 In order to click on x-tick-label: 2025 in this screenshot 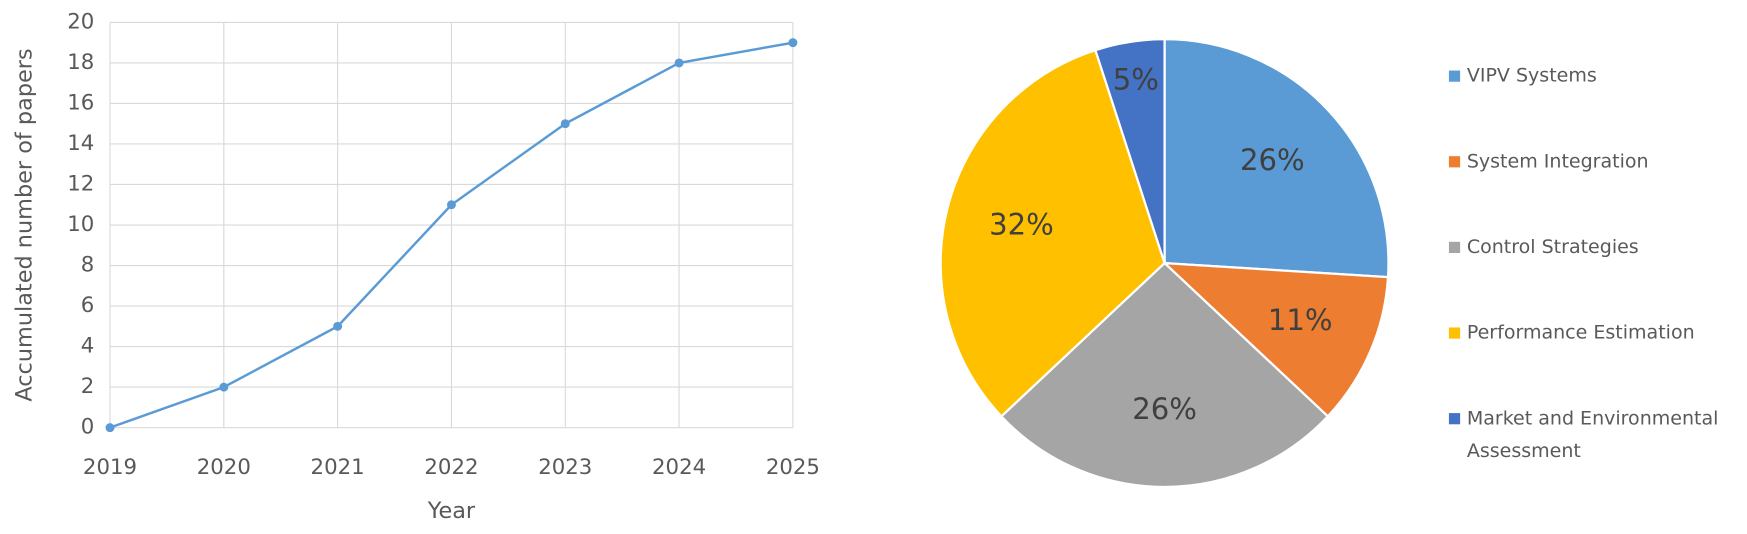, I will do `click(793, 467)`.